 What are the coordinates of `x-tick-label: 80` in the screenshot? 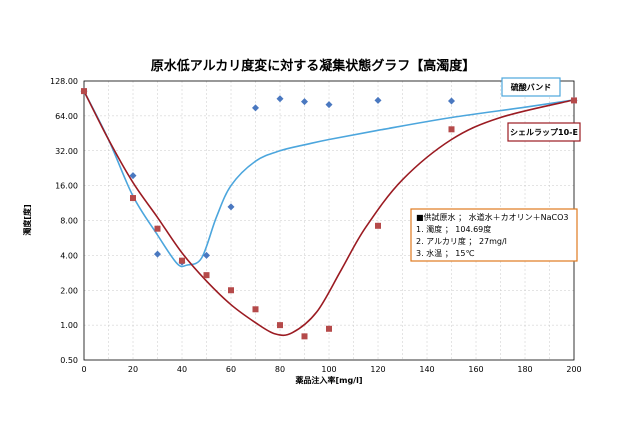 It's located at (280, 369).